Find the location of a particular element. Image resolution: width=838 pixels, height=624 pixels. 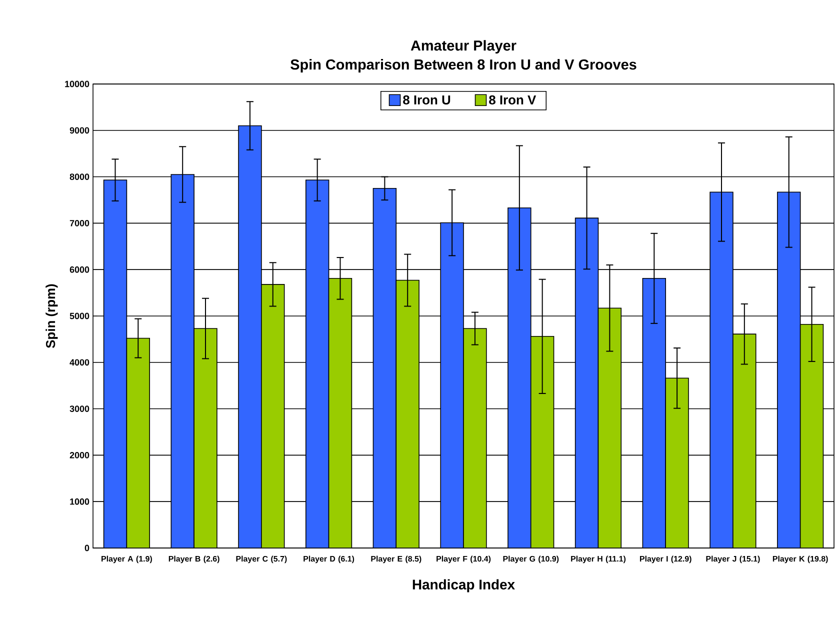

x-axis-title: Handicap Index is located at coordinates (463, 585).